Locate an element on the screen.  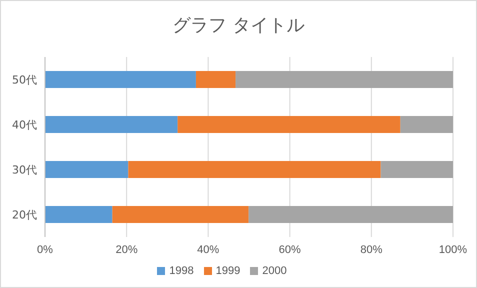
legend-label: 2000 is located at coordinates (274, 271).